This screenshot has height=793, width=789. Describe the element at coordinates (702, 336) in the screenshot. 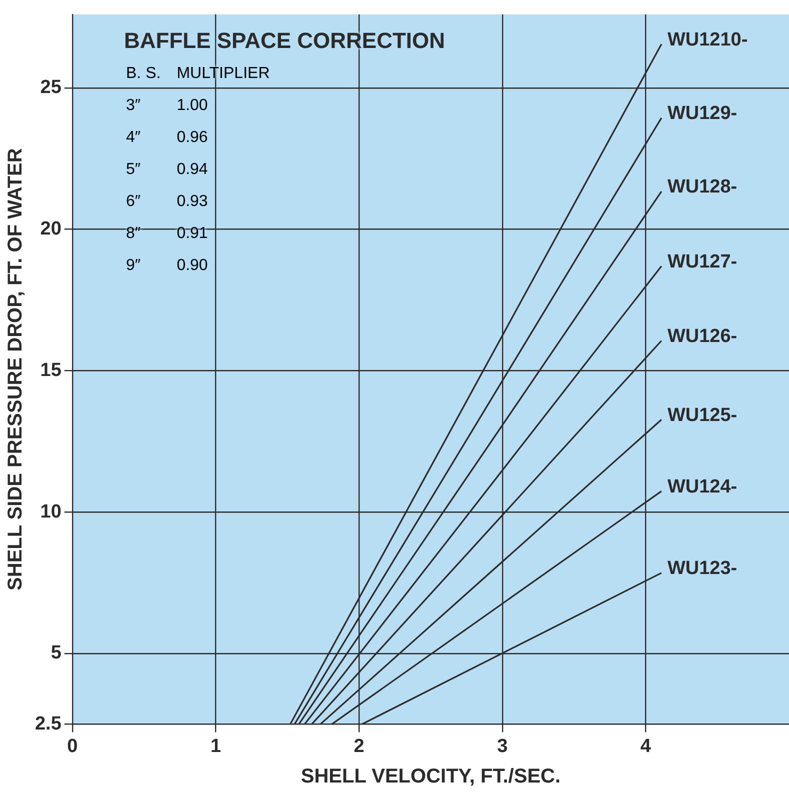

I see `series-label: WU126-` at that location.